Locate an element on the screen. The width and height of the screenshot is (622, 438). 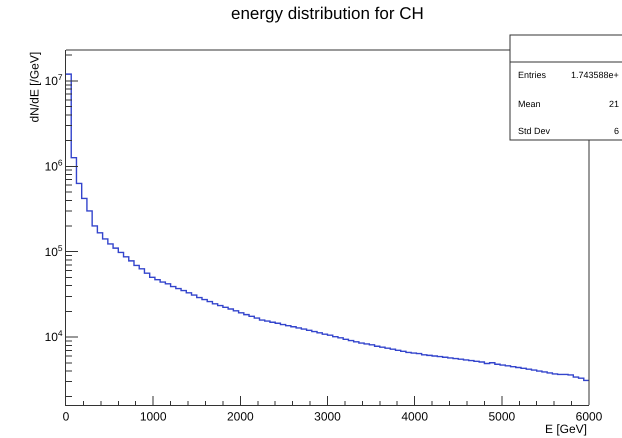
annotation: Std Dev is located at coordinates (534, 131).